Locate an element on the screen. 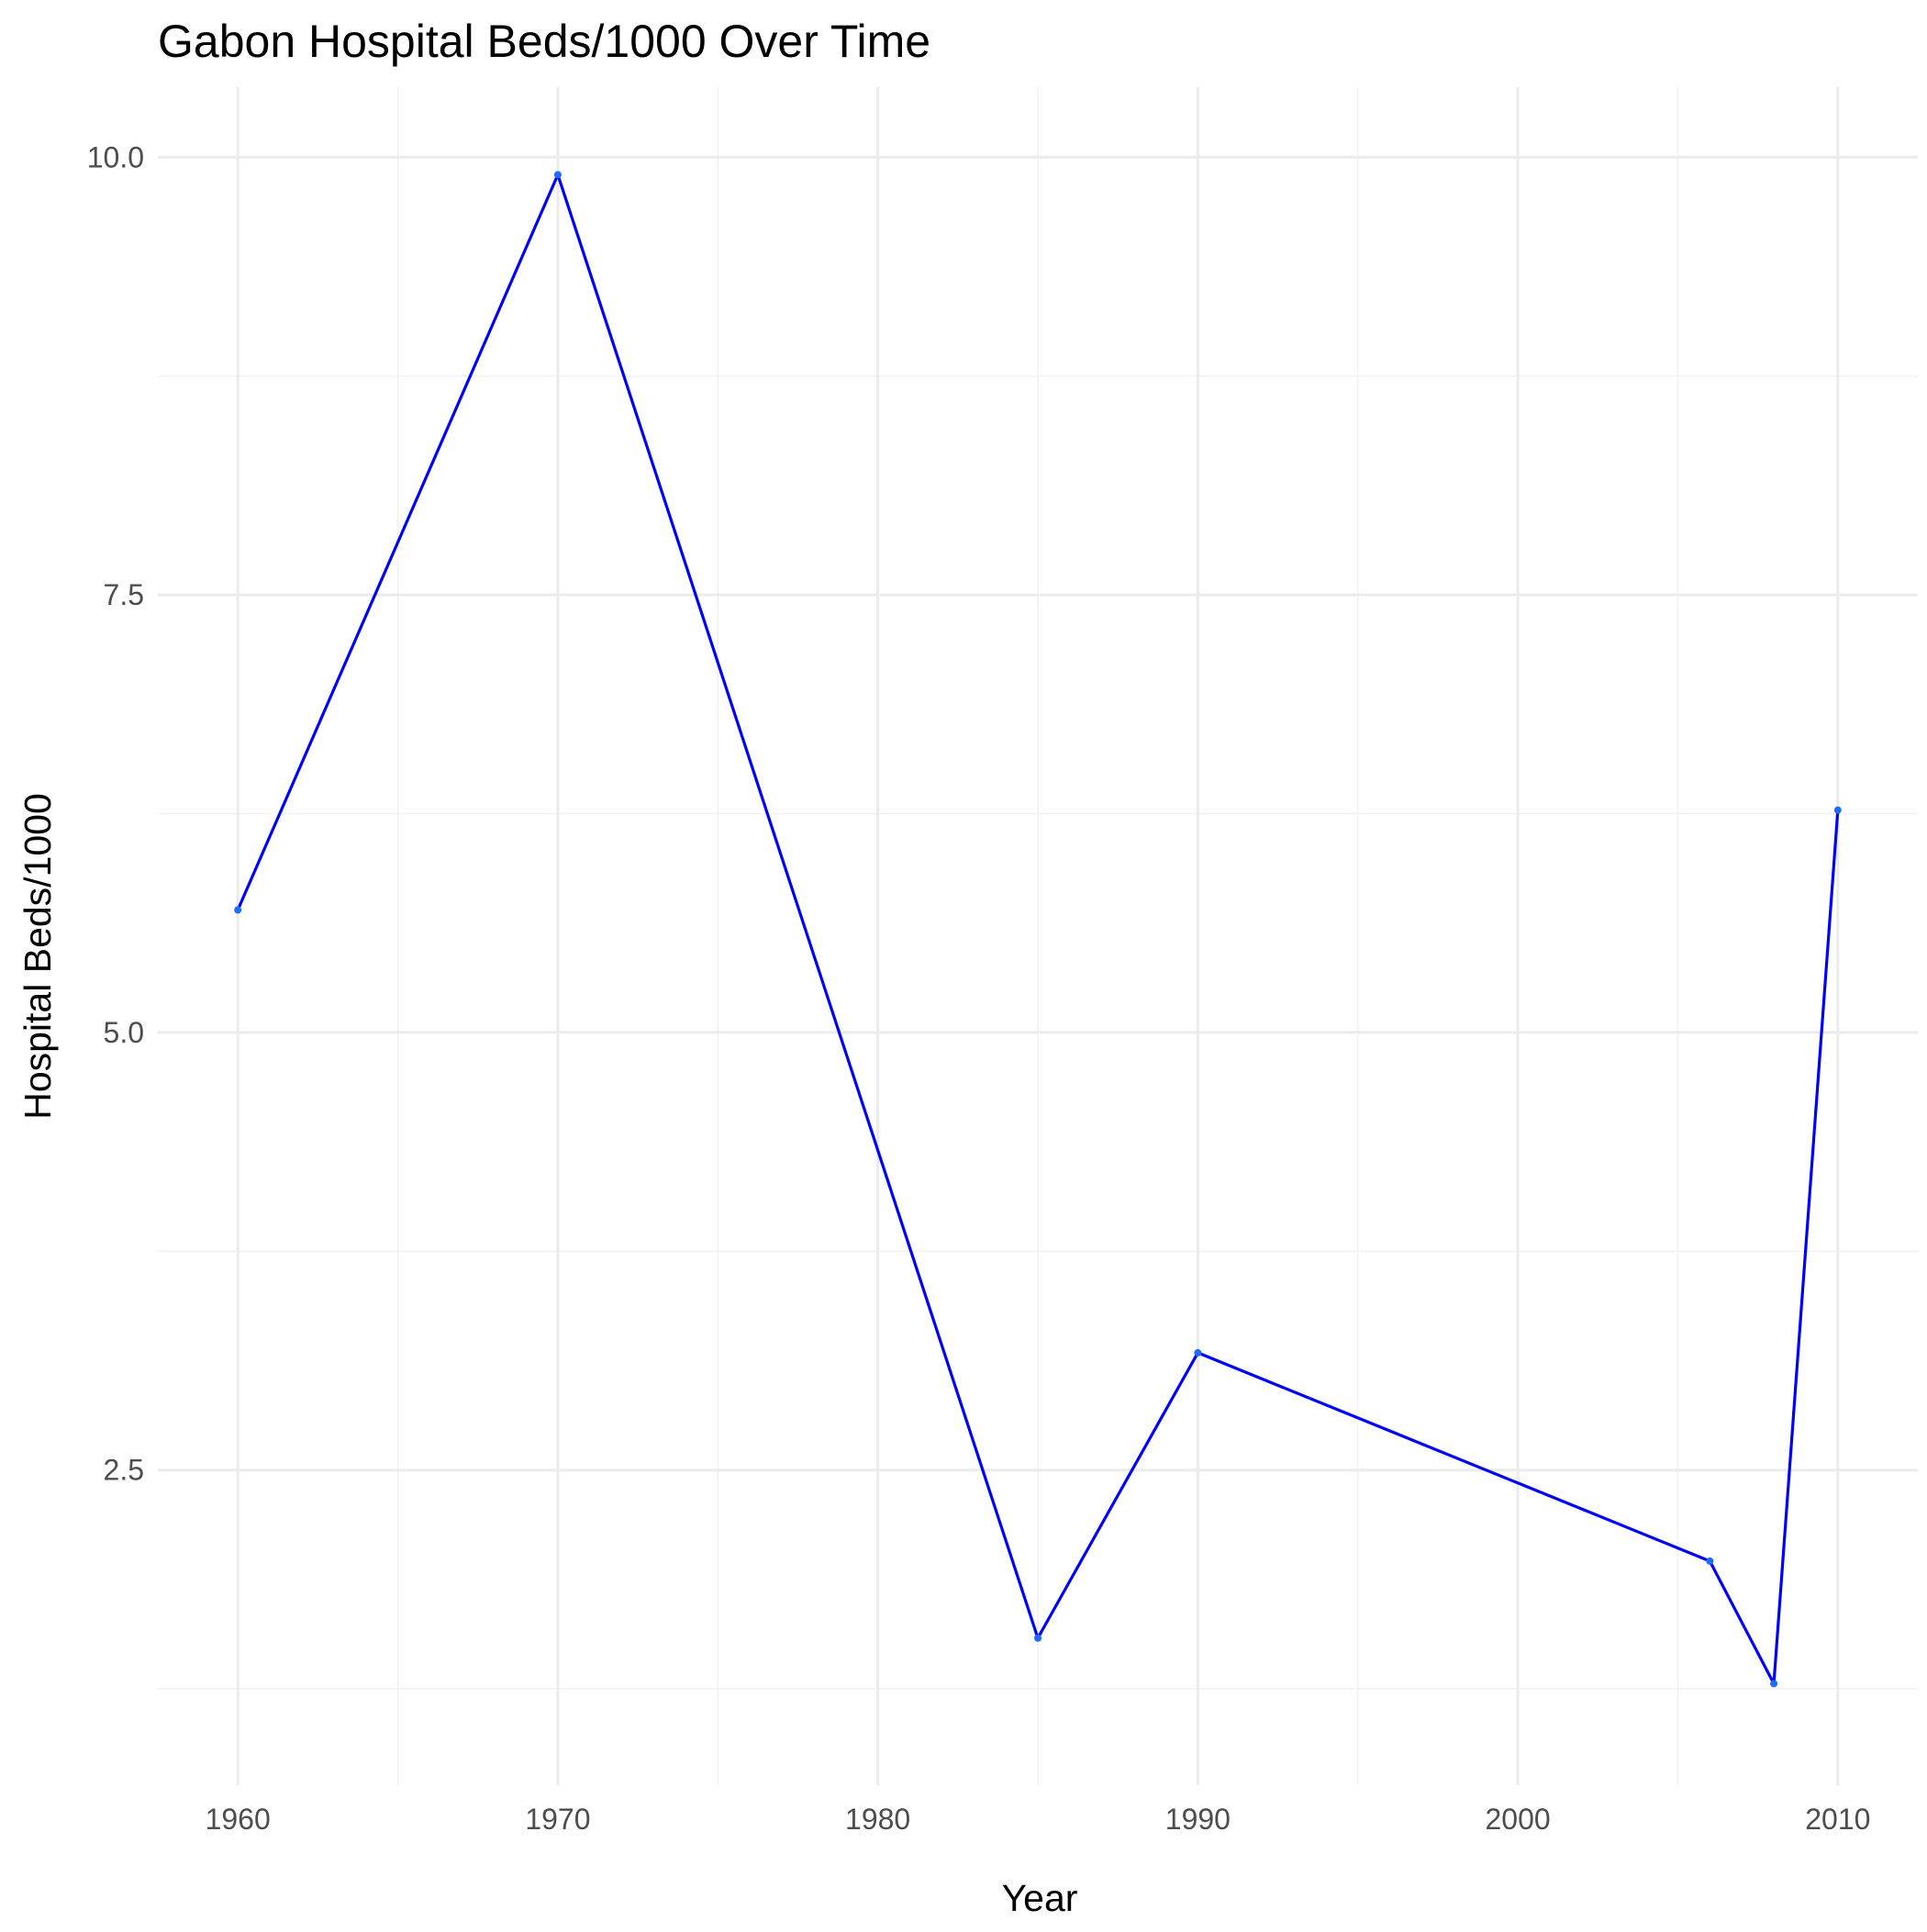 The height and width of the screenshot is (1932, 1927). x-tick-label: 1980 is located at coordinates (877, 1819).